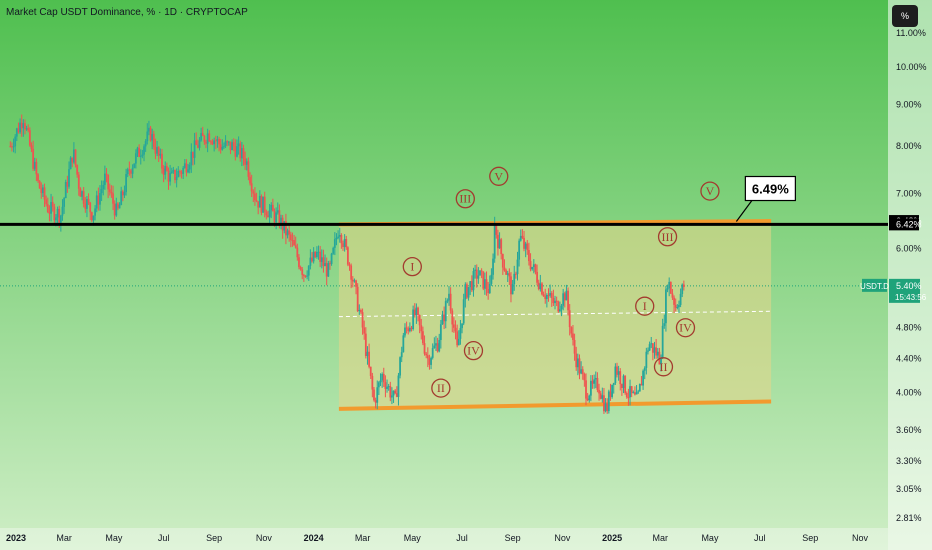 The width and height of the screenshot is (932, 550). What do you see at coordinates (412, 267) in the screenshot?
I see `wave-label-text: I` at bounding box center [412, 267].